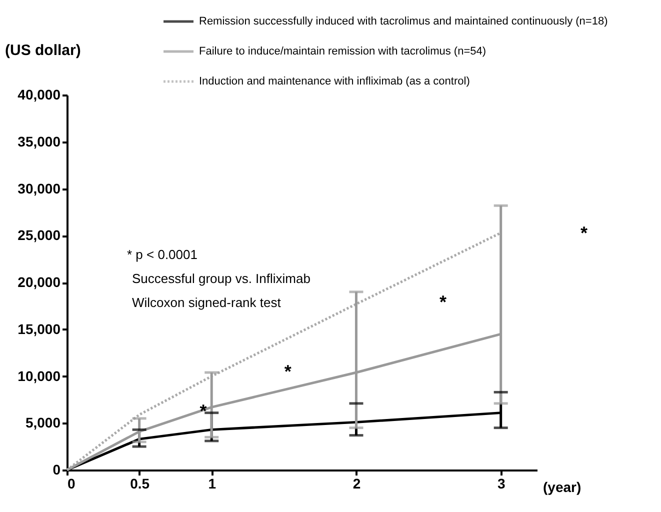  What do you see at coordinates (39, 282) in the screenshot?
I see `y-tick-label: 20,000` at bounding box center [39, 282].